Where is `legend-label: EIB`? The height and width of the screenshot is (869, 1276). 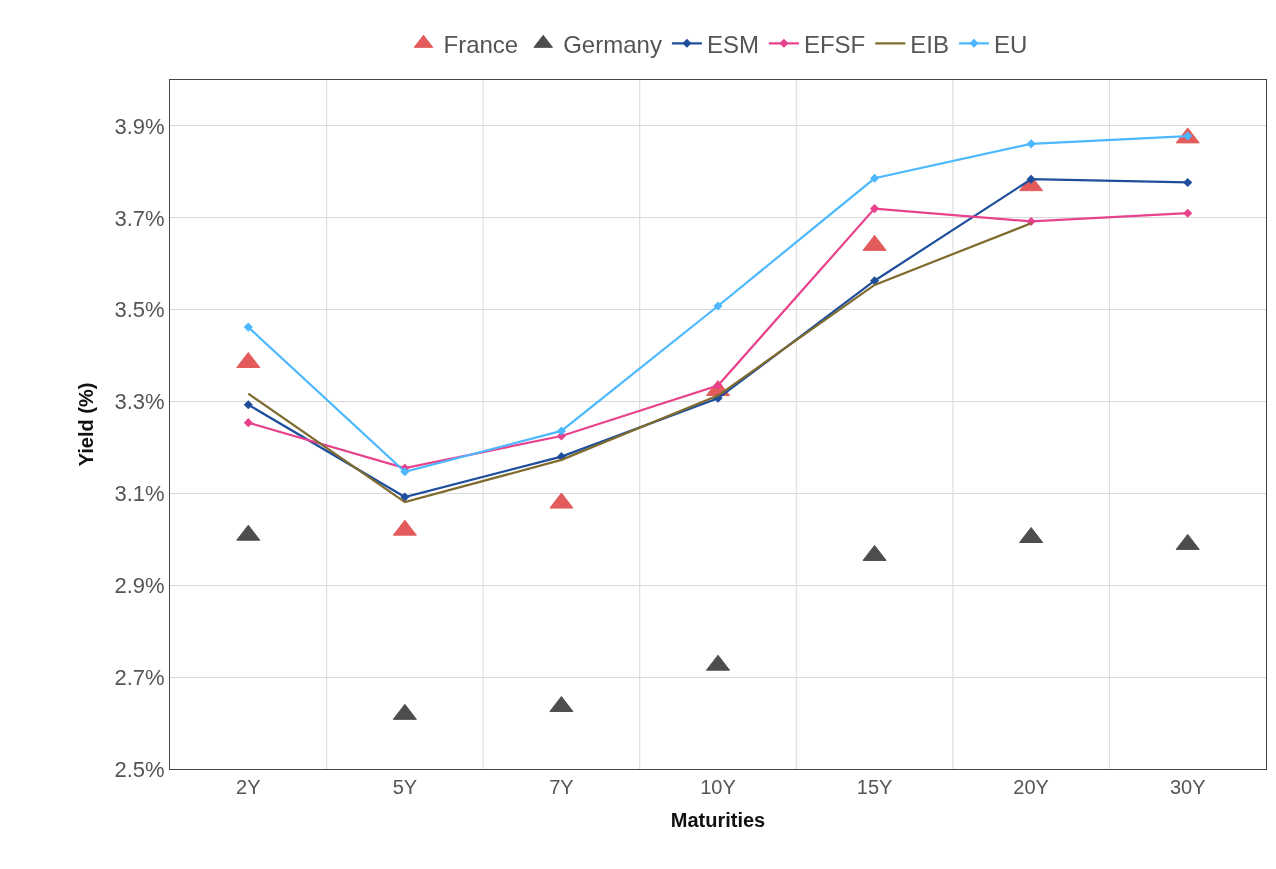
legend-label: EIB is located at coordinates (929, 44).